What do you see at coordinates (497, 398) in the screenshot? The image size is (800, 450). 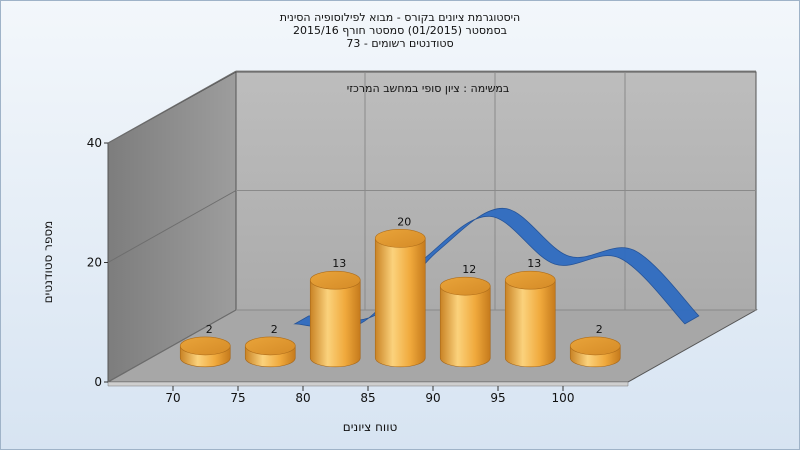 I see `x-tick-label: 95` at bounding box center [497, 398].